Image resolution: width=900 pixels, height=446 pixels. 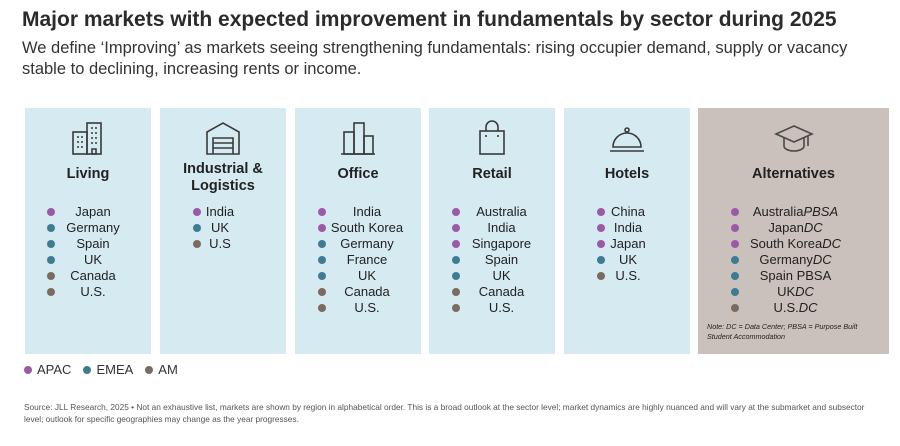 I want to click on market-list: India UK U.S, so click(x=223, y=228).